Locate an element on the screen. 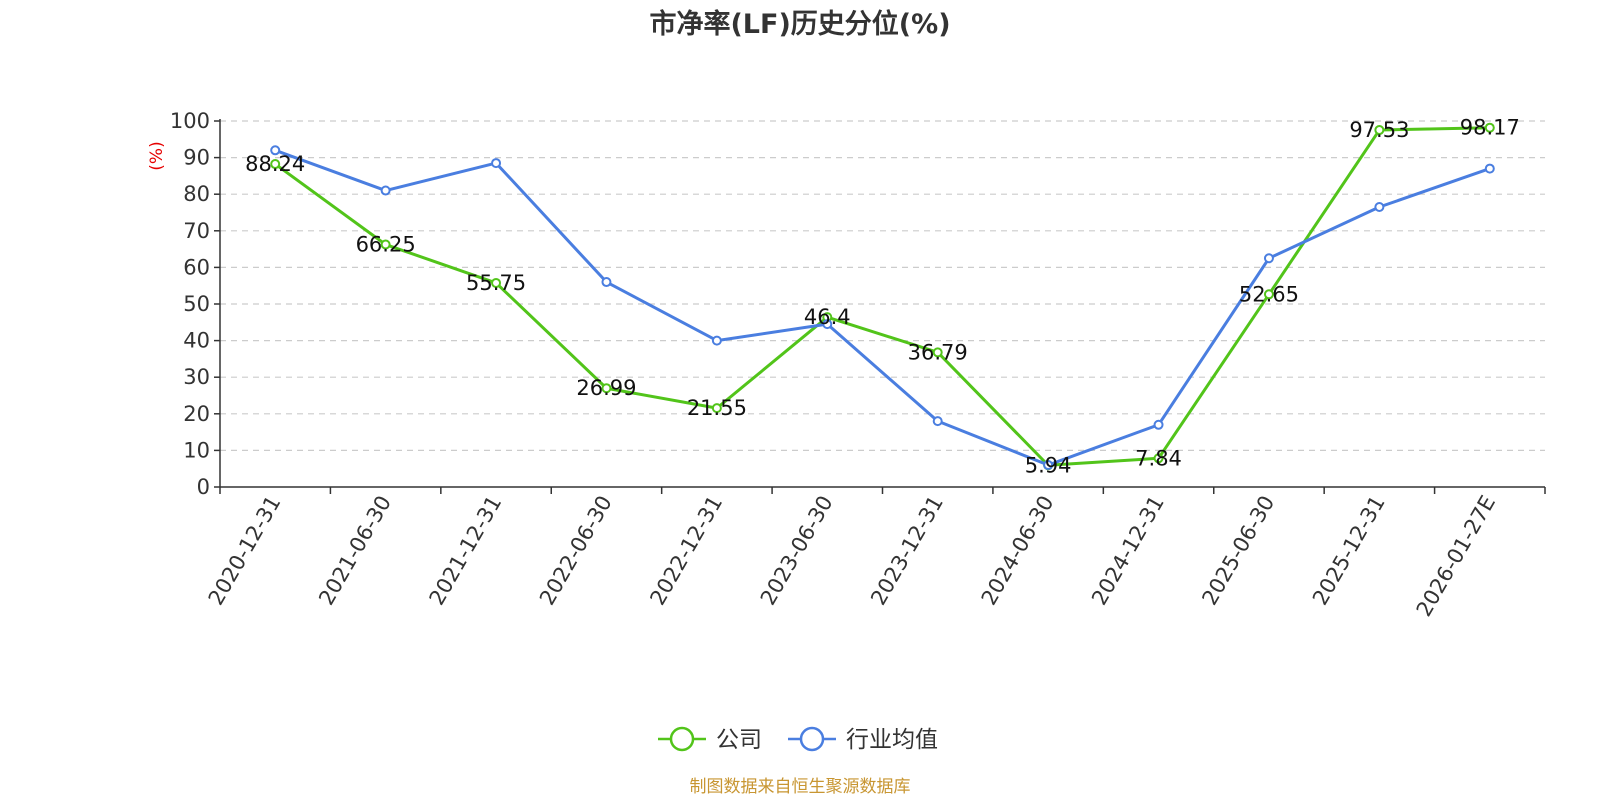 The image size is (1600, 800). y-tick-label: 0 is located at coordinates (203, 487).